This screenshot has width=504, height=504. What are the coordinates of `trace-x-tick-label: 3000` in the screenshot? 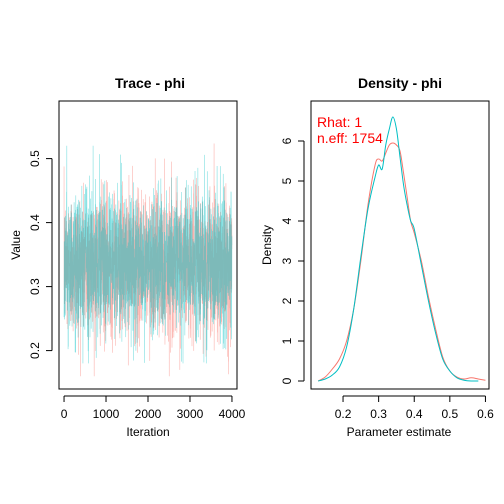 It's located at (190, 414).